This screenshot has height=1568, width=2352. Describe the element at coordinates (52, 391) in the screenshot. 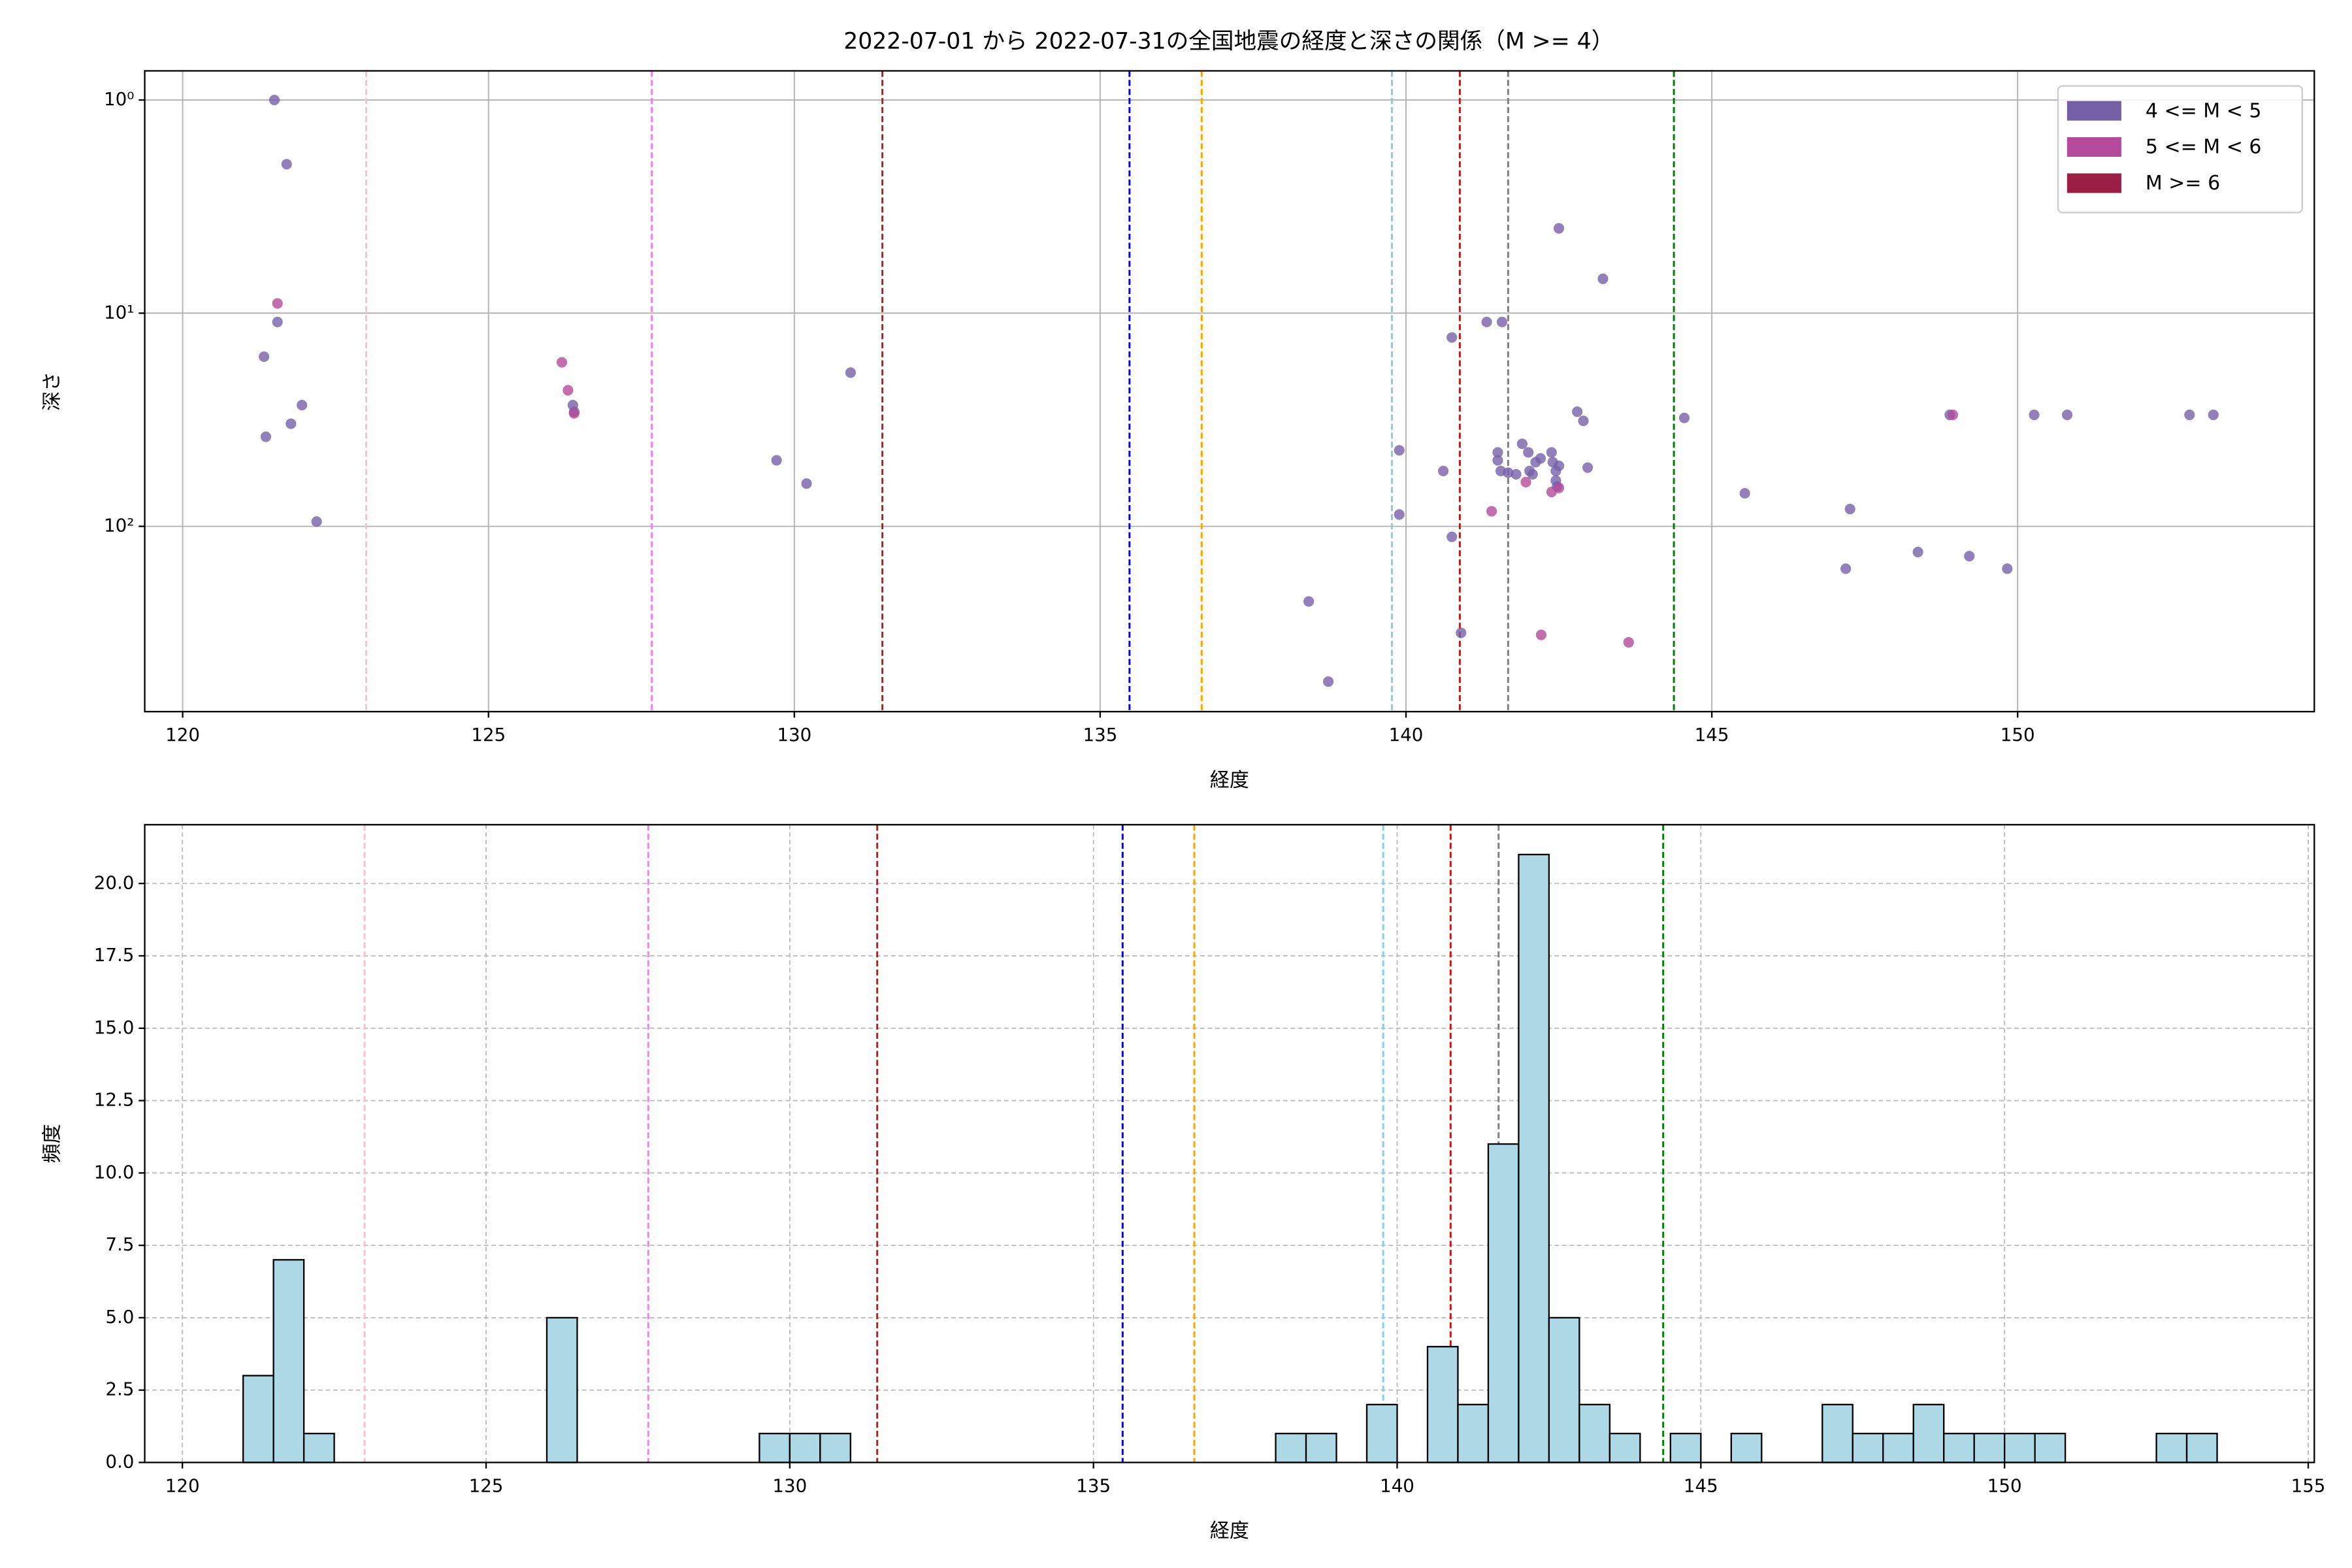

I see `y-axis-label: 深さ` at that location.